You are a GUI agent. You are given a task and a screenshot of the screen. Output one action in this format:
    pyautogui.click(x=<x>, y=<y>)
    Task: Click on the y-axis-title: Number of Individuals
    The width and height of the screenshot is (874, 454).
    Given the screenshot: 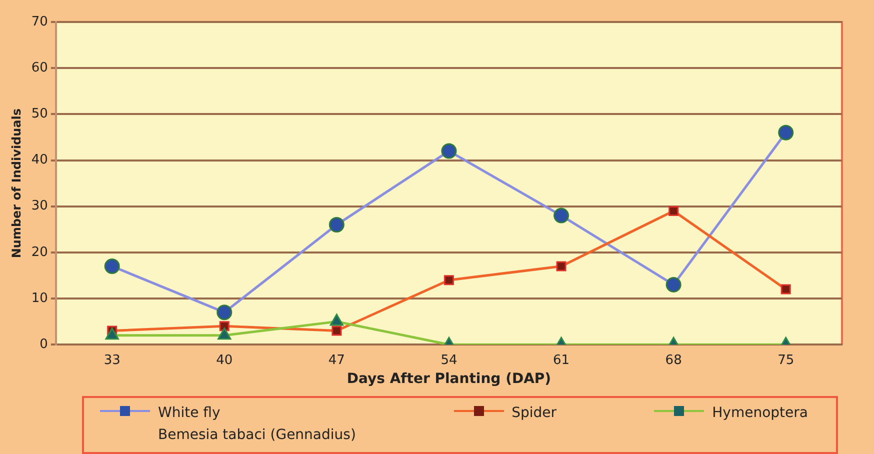 What is the action you would take?
    pyautogui.click(x=16, y=183)
    